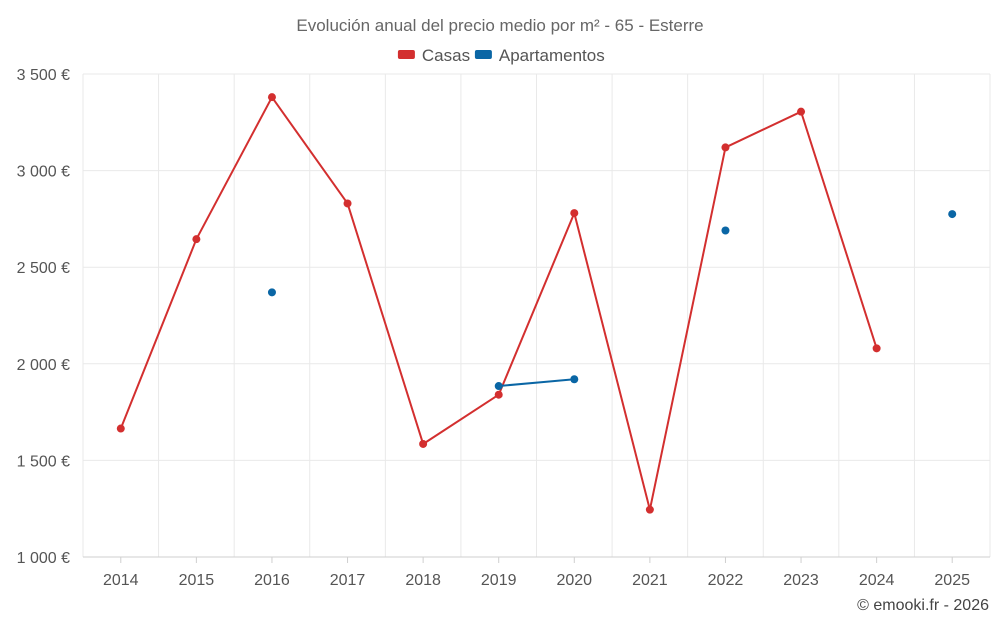  Describe the element at coordinates (423, 580) in the screenshot. I see `x-tick-label: 2018` at that location.